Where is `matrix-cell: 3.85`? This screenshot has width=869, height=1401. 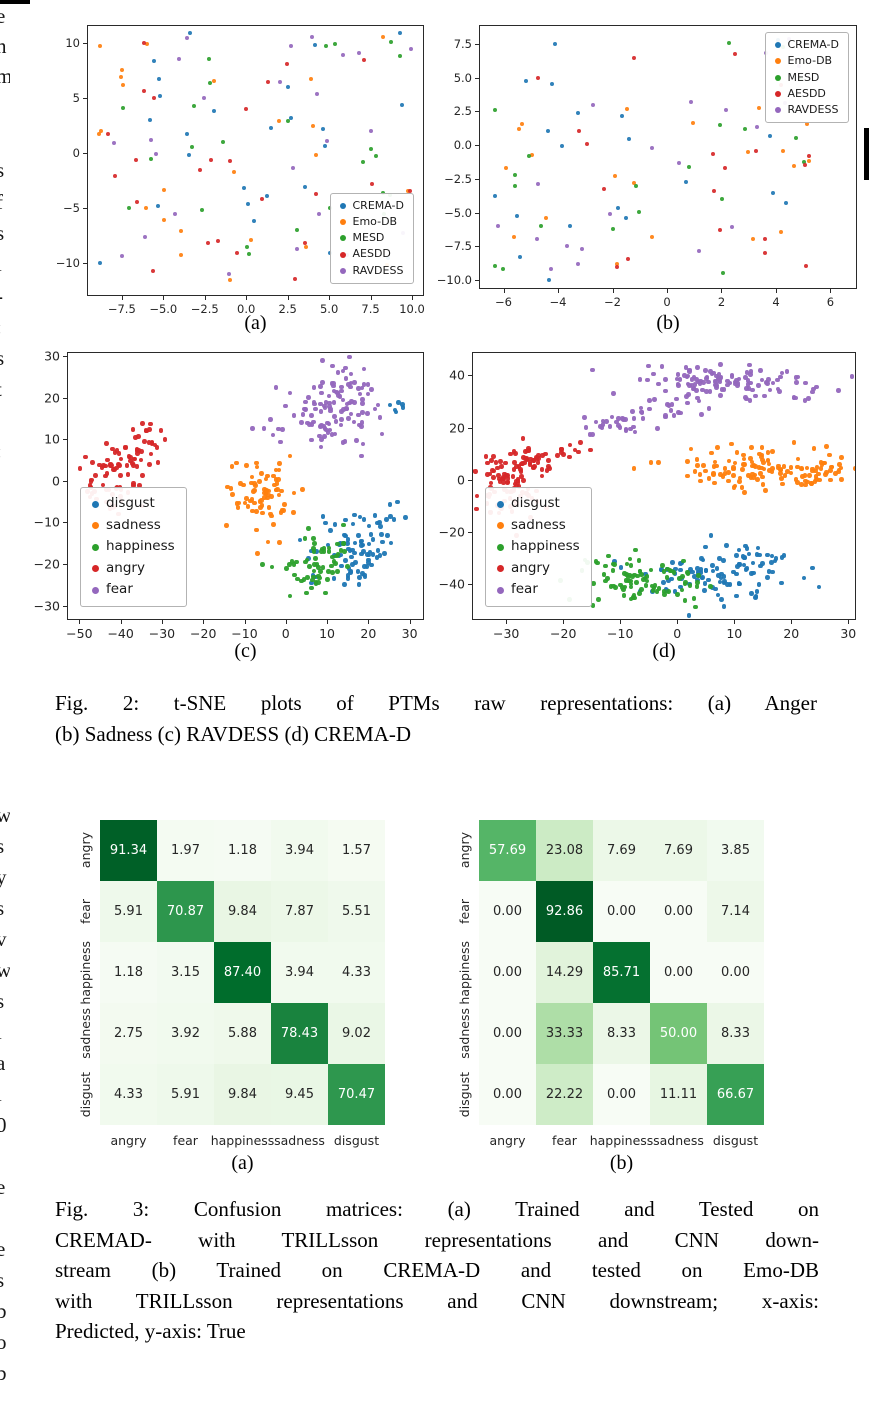 matrix-cell: 3.85 is located at coordinates (735, 850).